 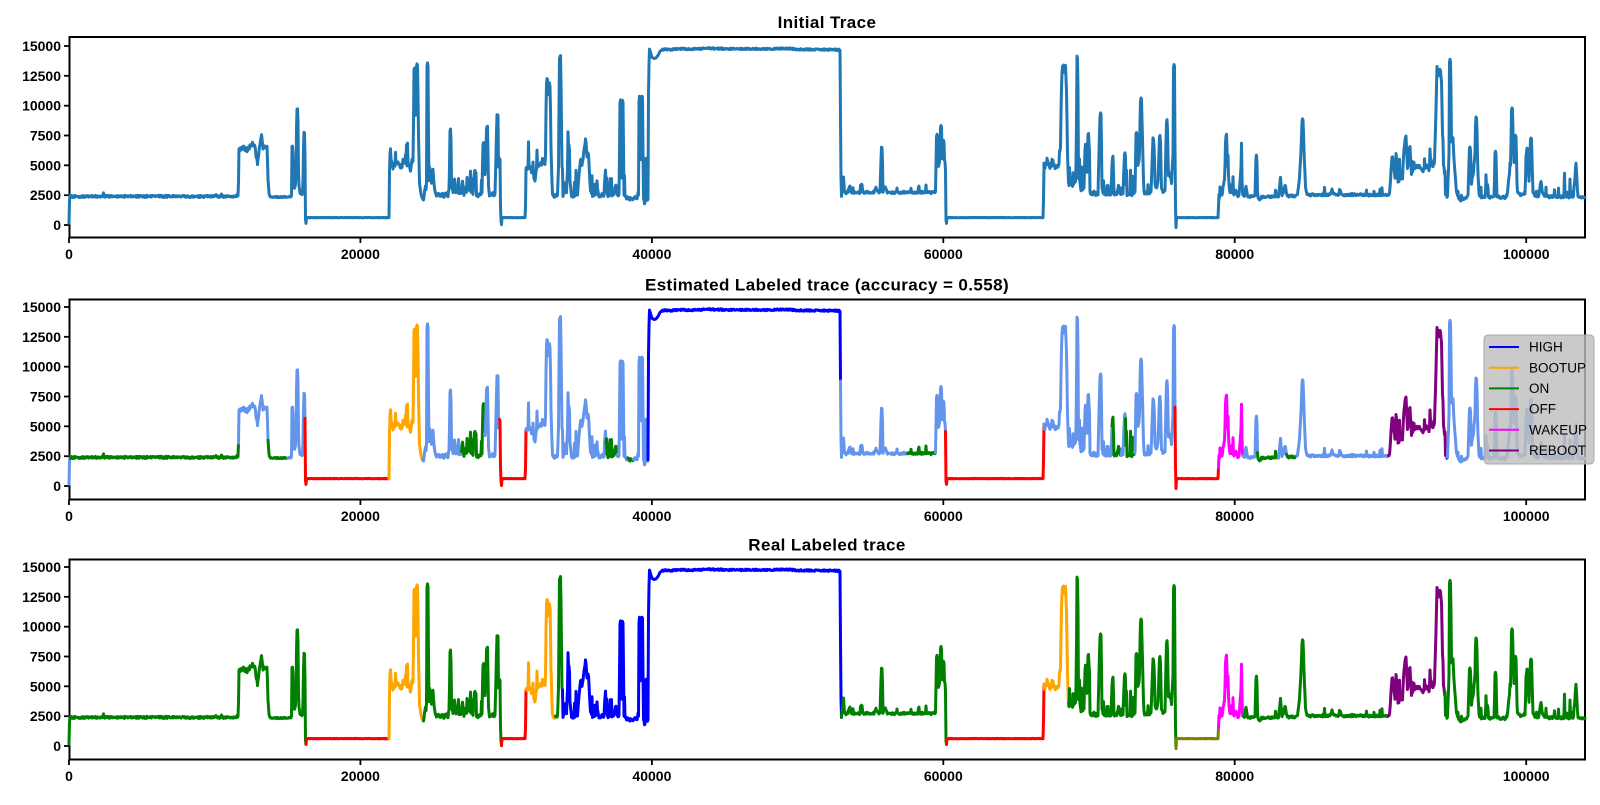 I want to click on svg-text: REBOOT, so click(x=1557, y=450).